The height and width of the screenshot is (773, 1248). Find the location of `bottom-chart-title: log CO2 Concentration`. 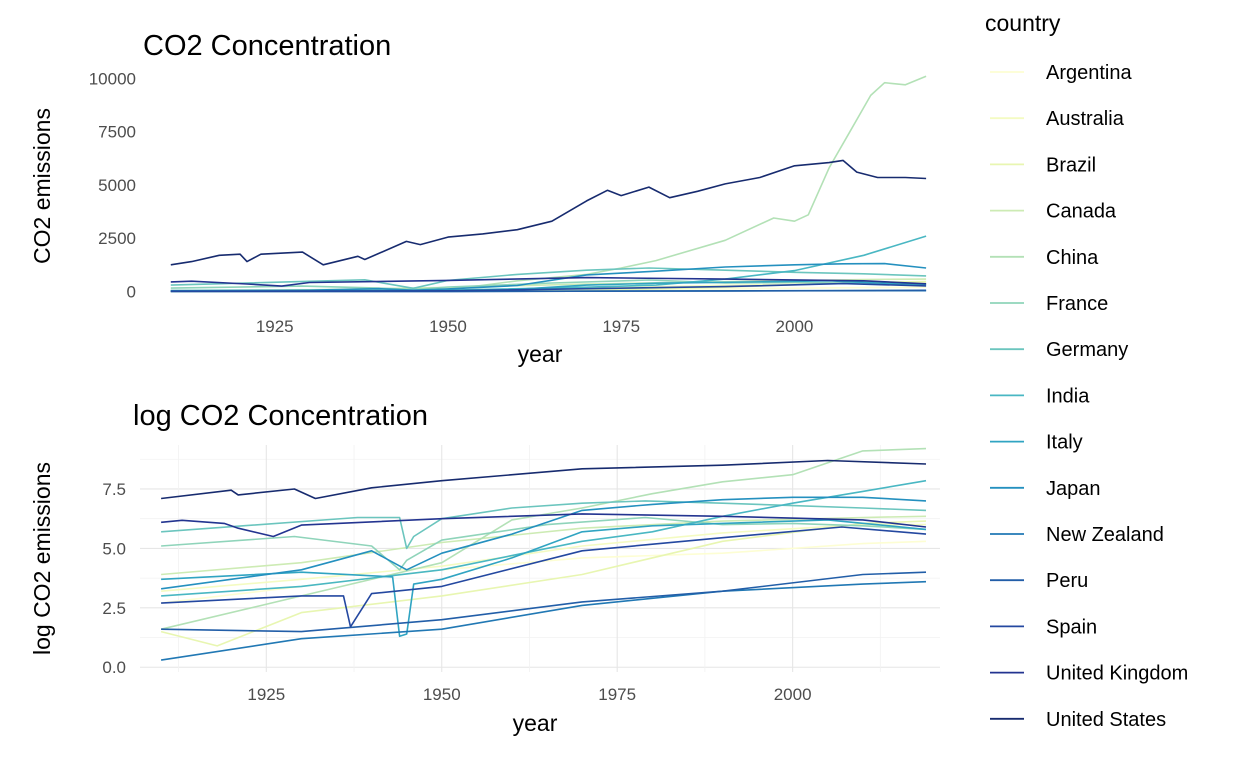

bottom-chart-title: log CO2 Concentration is located at coordinates (280, 416).